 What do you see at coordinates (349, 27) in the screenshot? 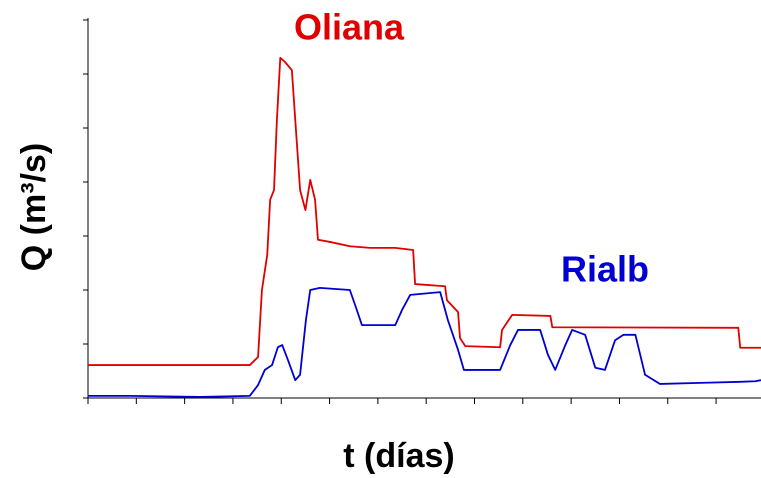
I see `annotation: Oliana` at bounding box center [349, 27].